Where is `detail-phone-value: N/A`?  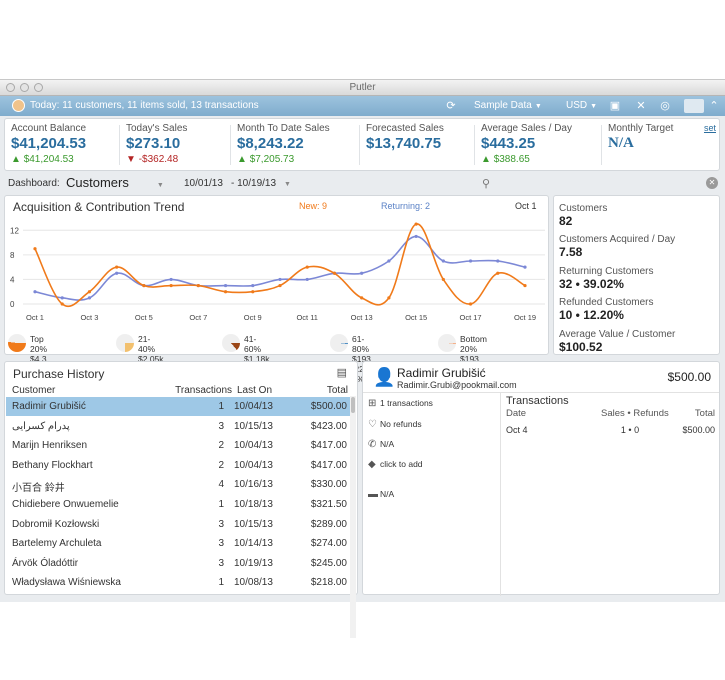 detail-phone-value: N/A is located at coordinates (387, 444).